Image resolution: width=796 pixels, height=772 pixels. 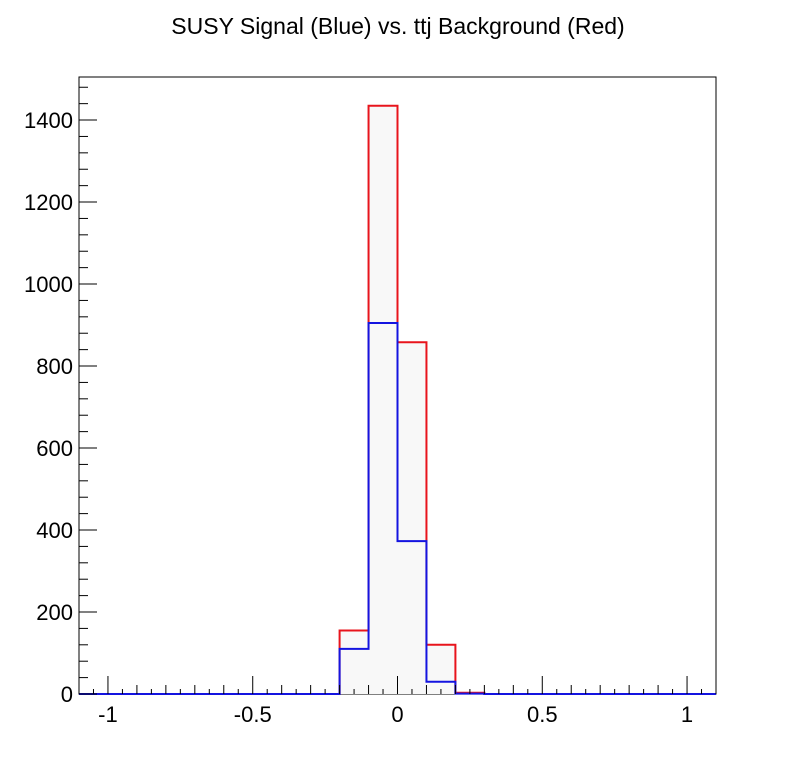 I want to click on y-tick-label: 800, so click(x=54, y=366).